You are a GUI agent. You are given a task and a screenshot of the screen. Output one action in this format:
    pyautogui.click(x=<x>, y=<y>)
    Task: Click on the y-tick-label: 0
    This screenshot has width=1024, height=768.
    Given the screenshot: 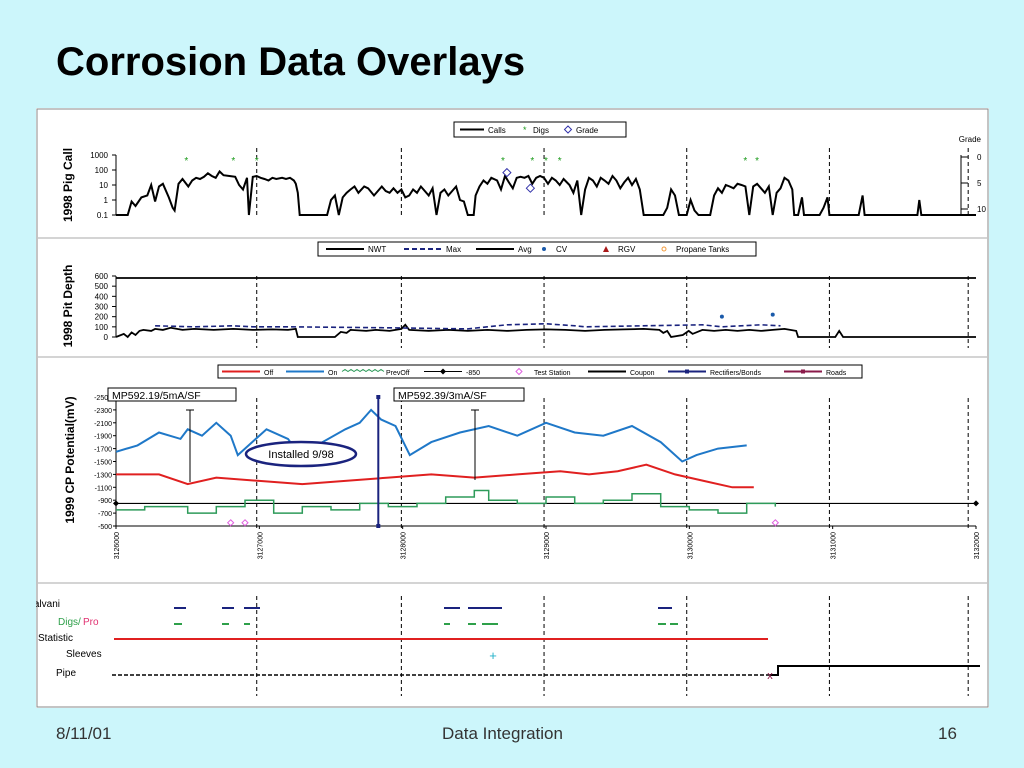 What is the action you would take?
    pyautogui.click(x=106, y=337)
    